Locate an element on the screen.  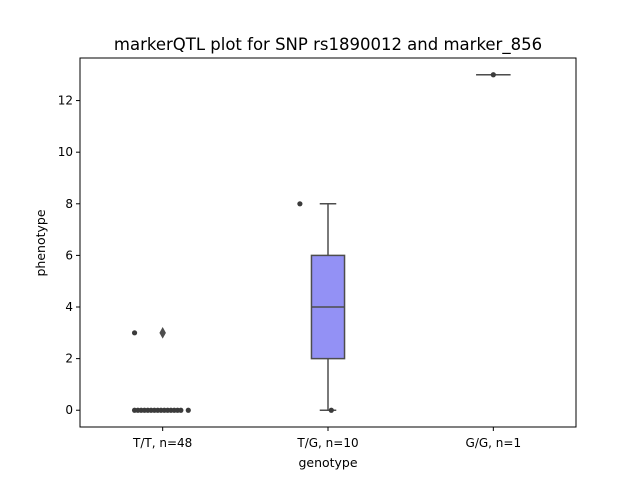
y-tick-label: 0 is located at coordinates (69, 410).